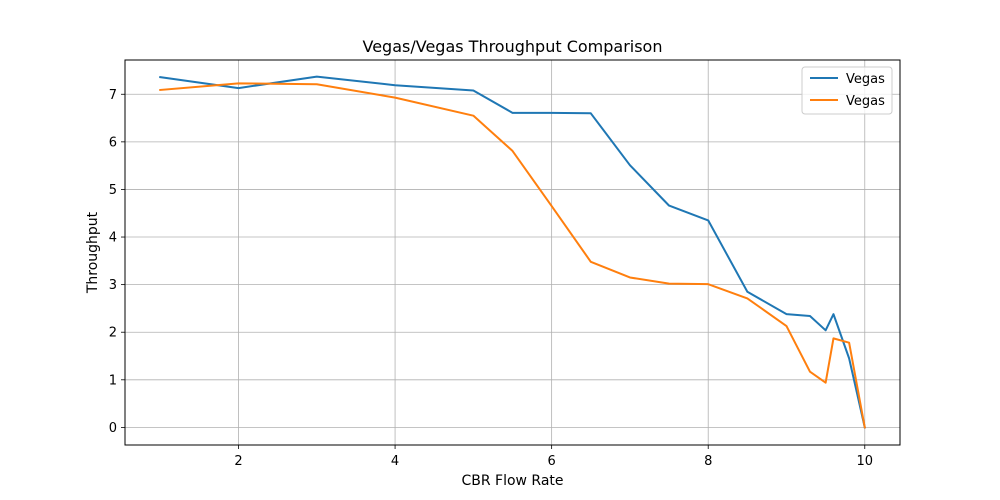  Describe the element at coordinates (552, 461) in the screenshot. I see `x-tick-label: 6` at that location.